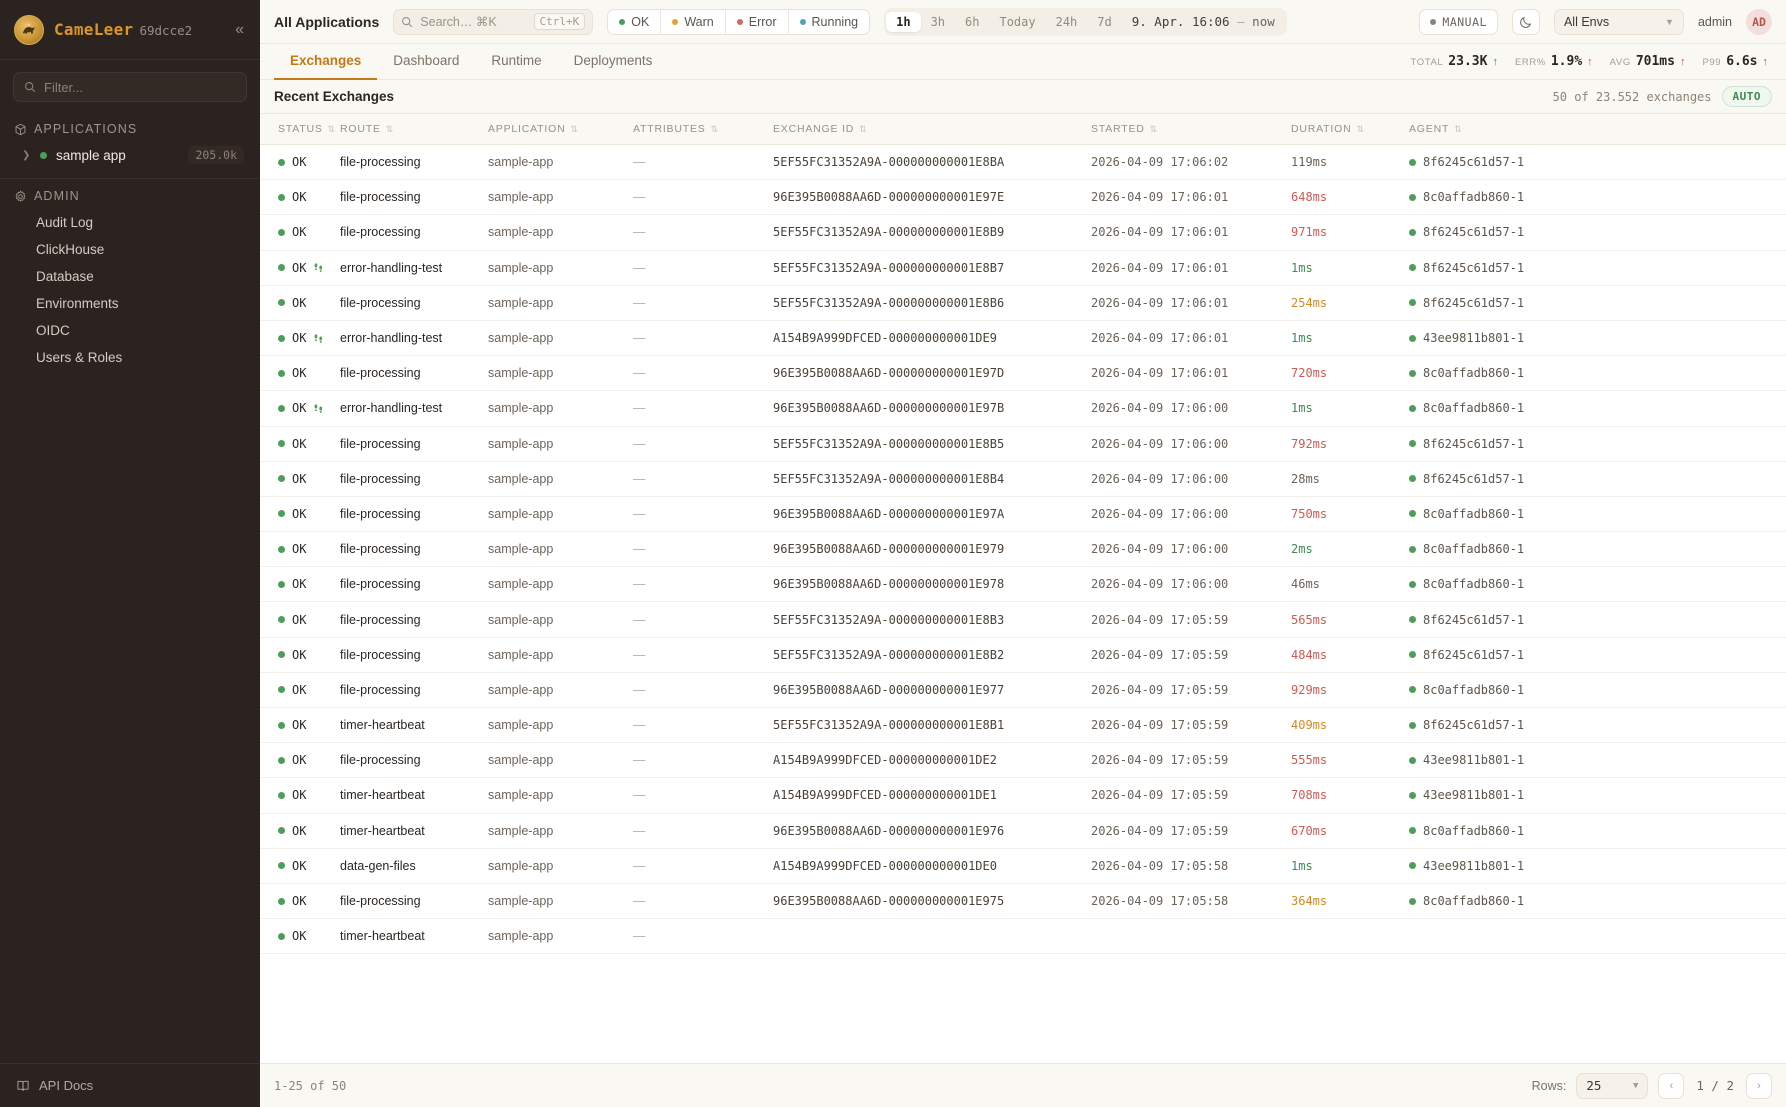 The image size is (1786, 1107). Describe the element at coordinates (26, 155) in the screenshot. I see `chevron-right-icon: ❯` at that location.